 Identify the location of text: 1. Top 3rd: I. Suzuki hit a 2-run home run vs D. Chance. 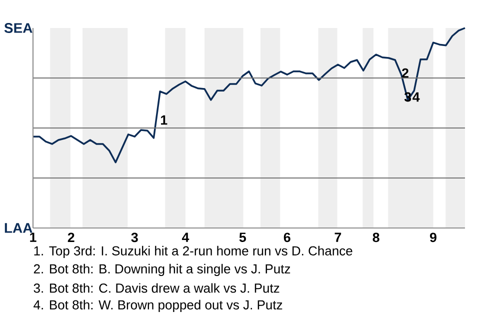
(193, 252).